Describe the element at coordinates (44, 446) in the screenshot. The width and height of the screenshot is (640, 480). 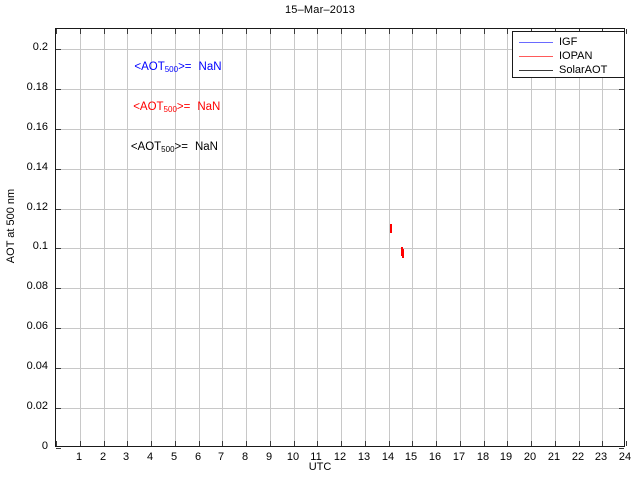
I see `y-tick-label: 0` at that location.